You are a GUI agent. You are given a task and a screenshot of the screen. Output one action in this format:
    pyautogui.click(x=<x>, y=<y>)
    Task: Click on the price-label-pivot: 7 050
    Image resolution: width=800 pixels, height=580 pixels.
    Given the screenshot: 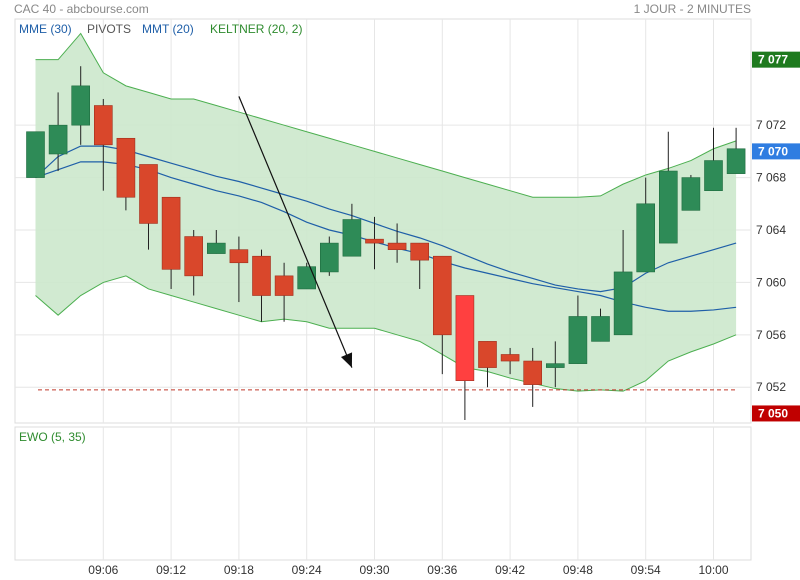 What is the action you would take?
    pyautogui.click(x=773, y=413)
    